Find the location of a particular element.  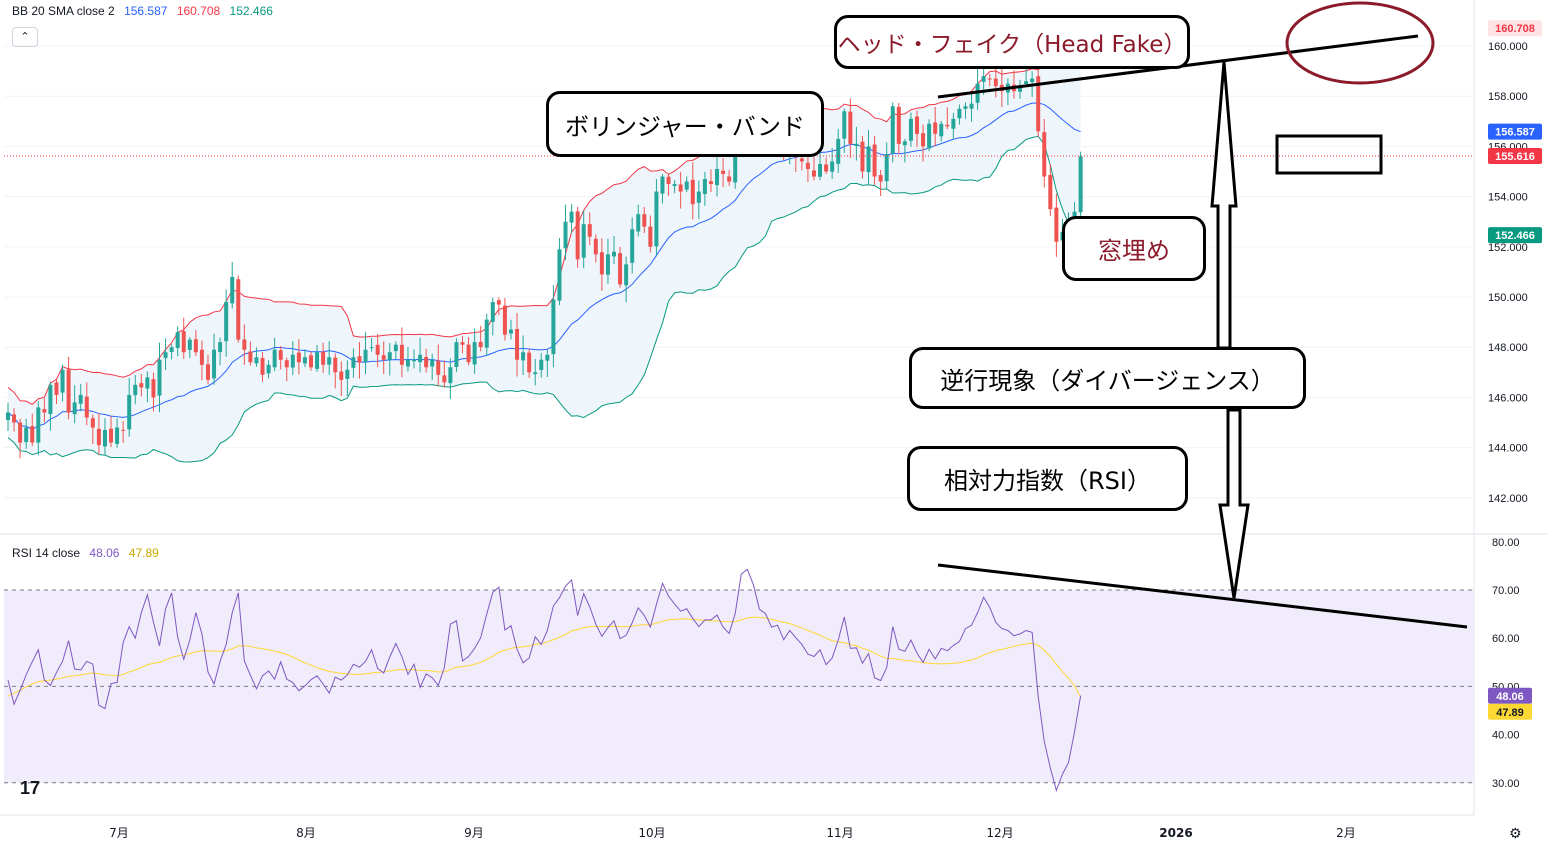

rsi-ma-last-label: 47.89 is located at coordinates (1510, 713).